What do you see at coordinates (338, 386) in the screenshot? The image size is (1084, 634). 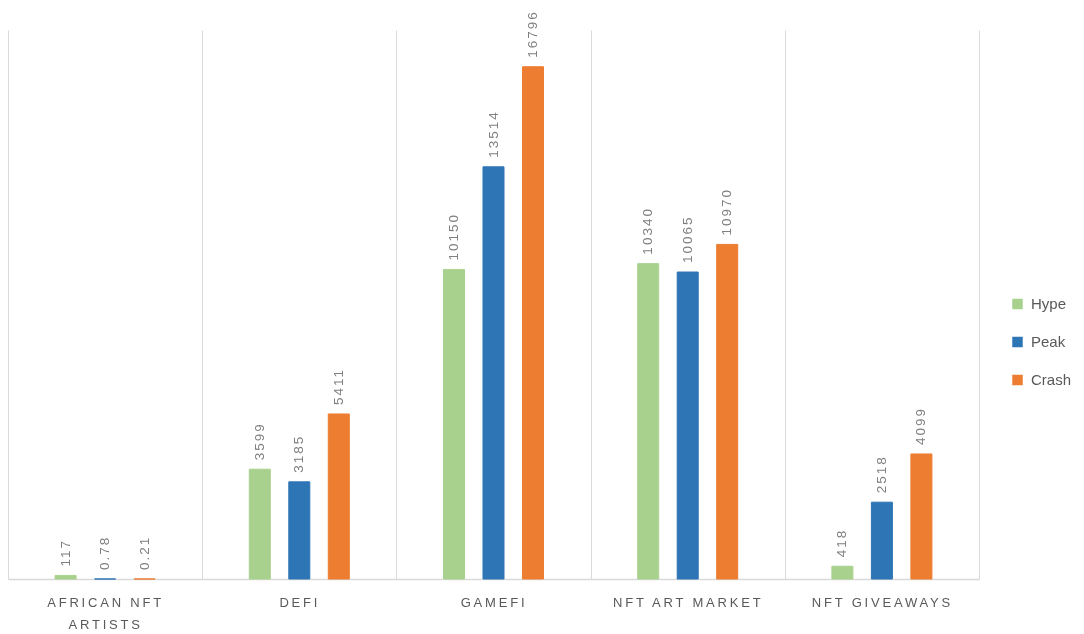 I see `data-label: 5411` at bounding box center [338, 386].